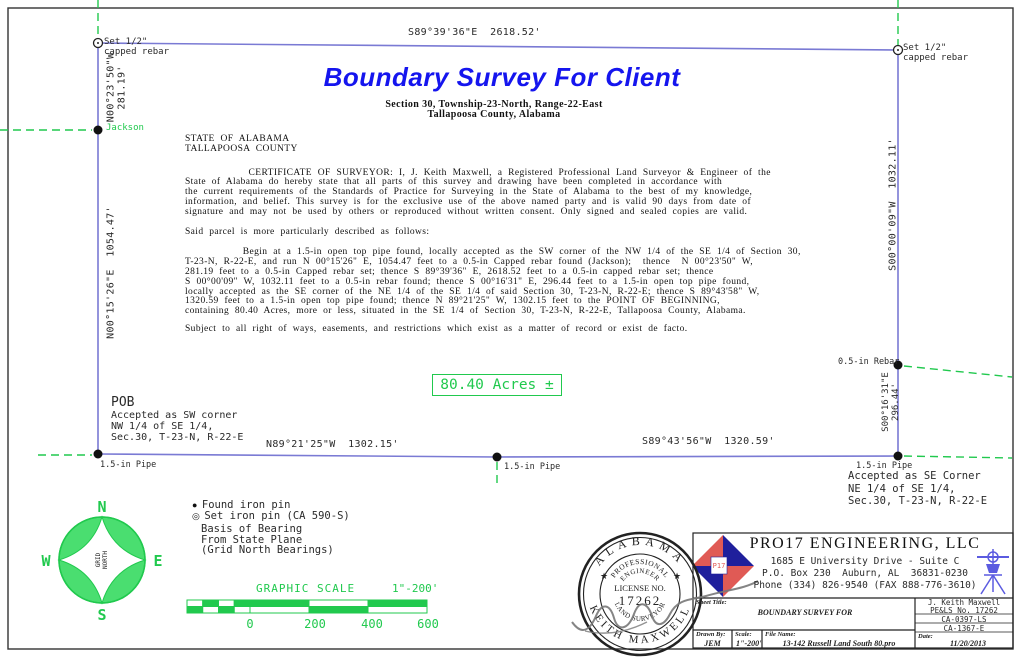  What do you see at coordinates (332, 444) in the screenshot?
I see `dim-bottom-left: N89°21'25"W 1302.15'` at bounding box center [332, 444].